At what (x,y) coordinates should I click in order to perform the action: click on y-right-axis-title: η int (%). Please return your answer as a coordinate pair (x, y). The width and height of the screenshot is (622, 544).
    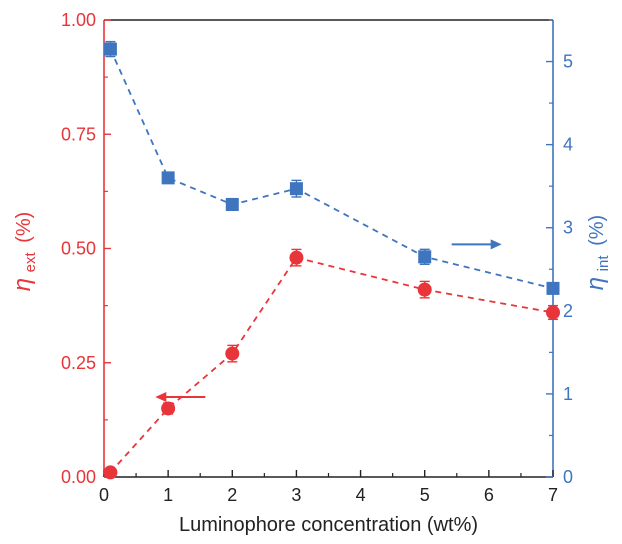
    Looking at the image, I should click on (597, 252).